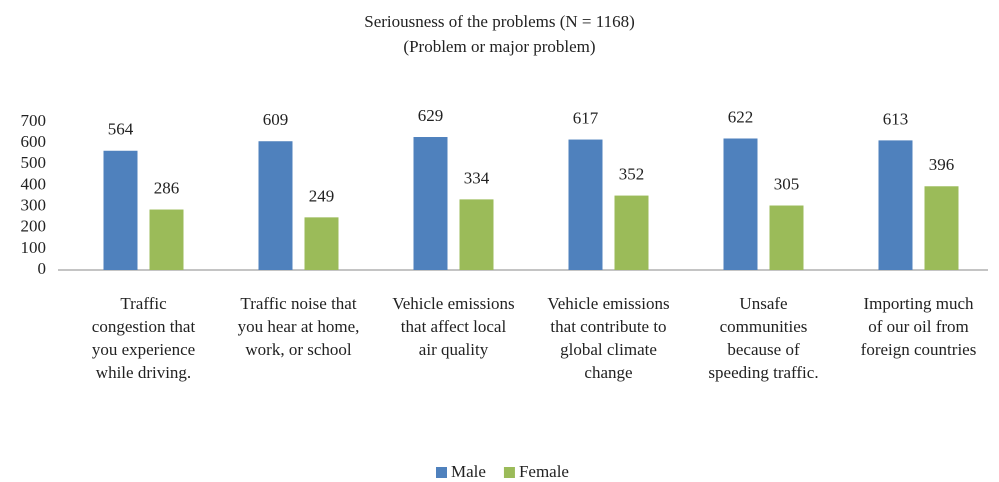 This screenshot has height=482, width=999. I want to click on data-label: 617, so click(586, 117).